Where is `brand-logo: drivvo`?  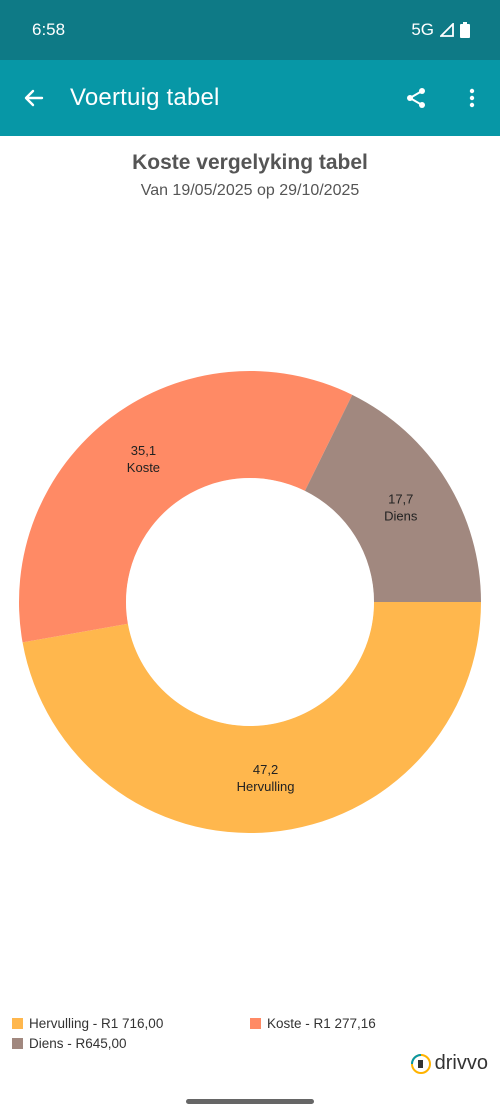
brand-logo: drivvo is located at coordinates (449, 1063).